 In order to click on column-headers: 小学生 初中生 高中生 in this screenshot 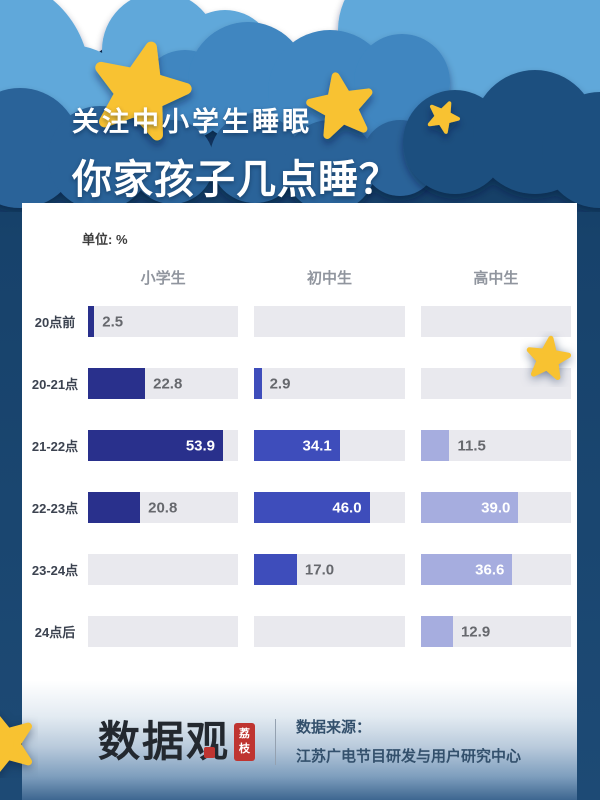, I will do `click(329, 277)`.